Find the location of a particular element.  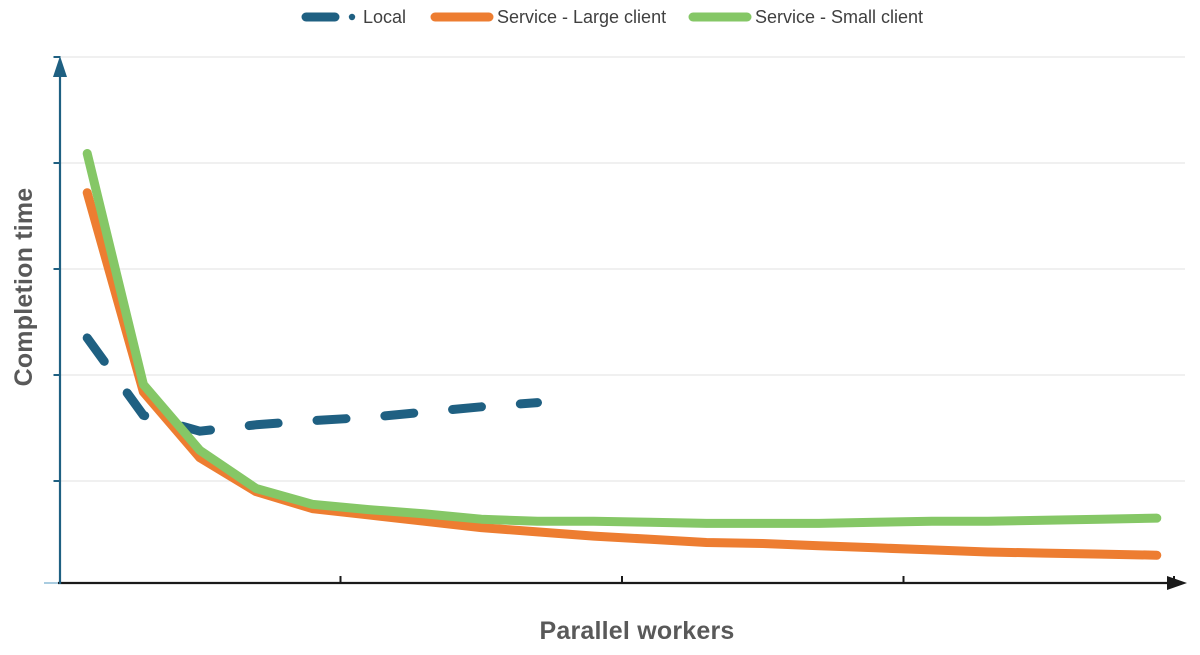

legend-item-service-large-client: Service - Large client is located at coordinates (548, 17).